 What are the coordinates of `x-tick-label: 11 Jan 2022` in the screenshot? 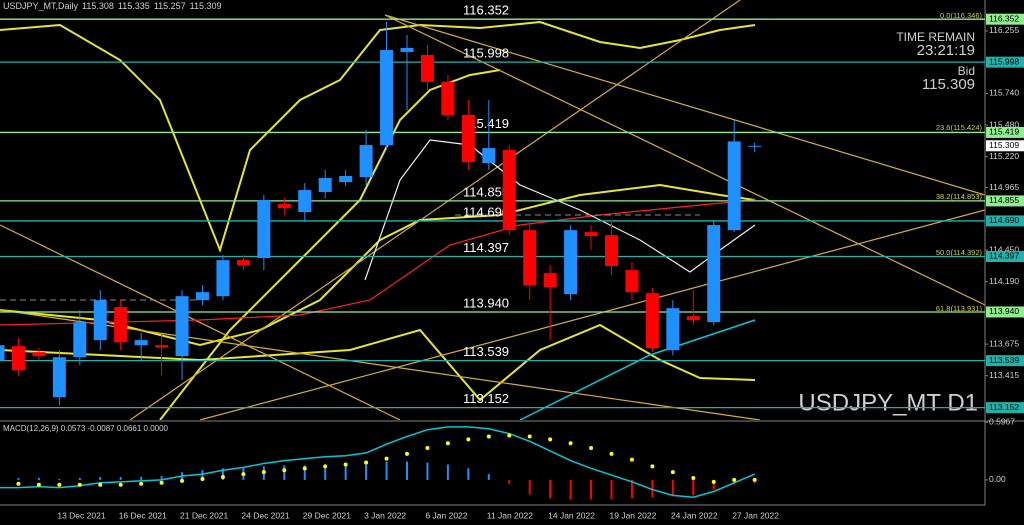 It's located at (510, 515).